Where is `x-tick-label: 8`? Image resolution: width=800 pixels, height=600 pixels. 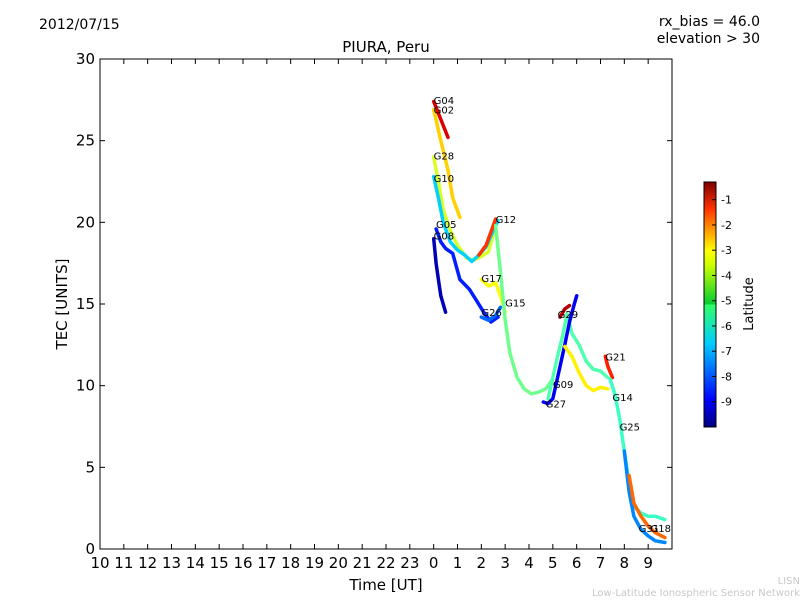
x-tick-label: 8 is located at coordinates (625, 563).